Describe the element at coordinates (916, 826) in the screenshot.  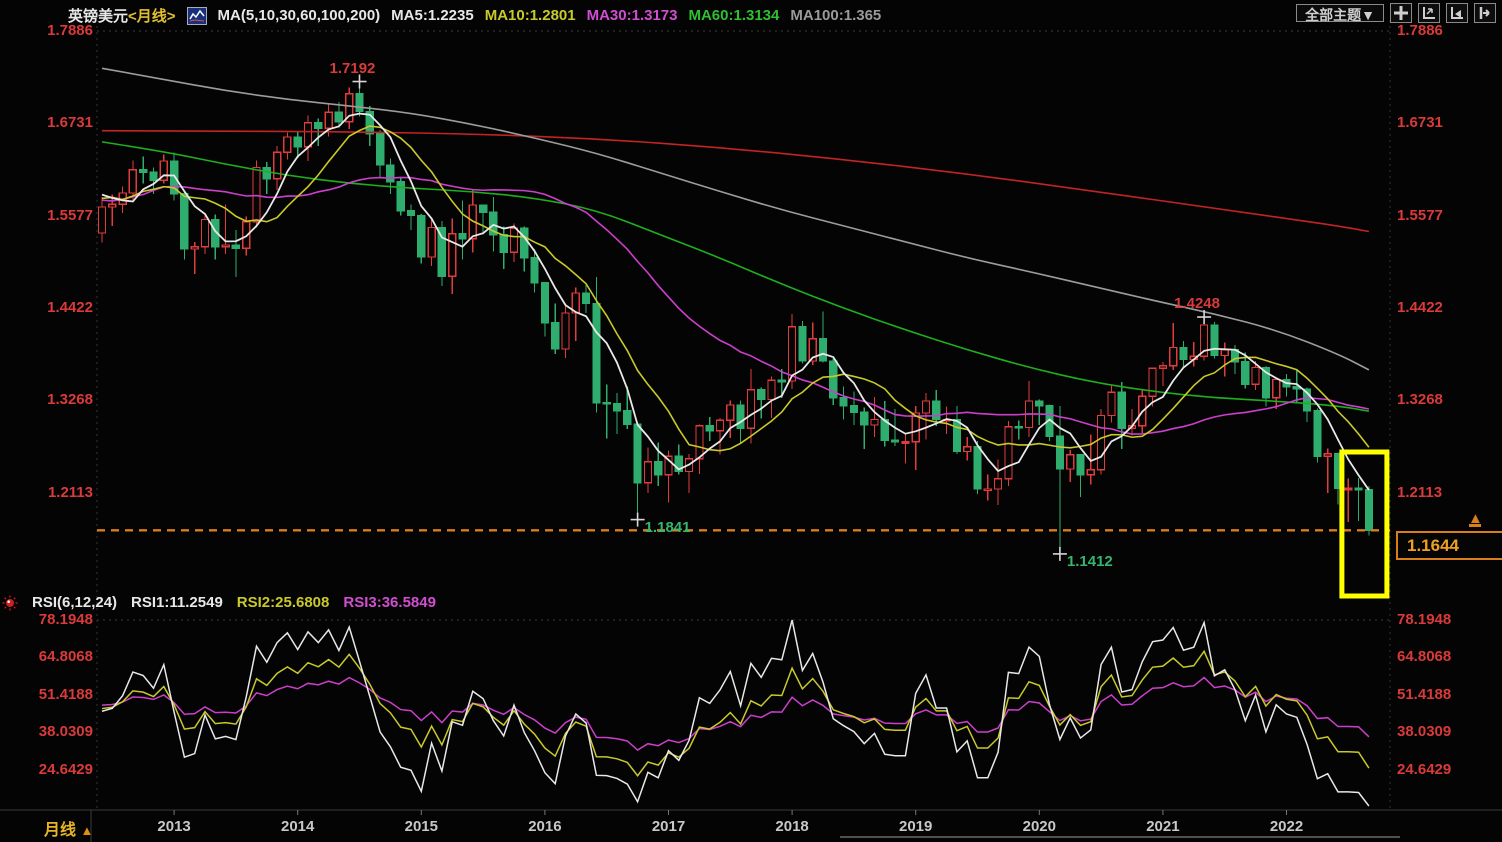
I see `year-label: 2019` at that location.